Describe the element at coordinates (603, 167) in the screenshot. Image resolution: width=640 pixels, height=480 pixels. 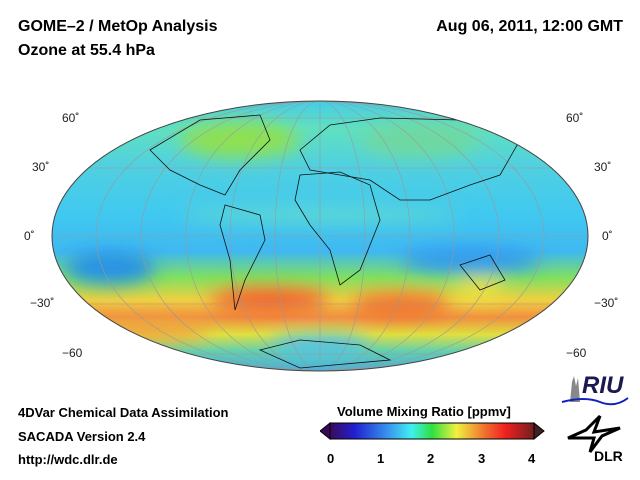
I see `lat-label-30-right: 30˚` at that location.